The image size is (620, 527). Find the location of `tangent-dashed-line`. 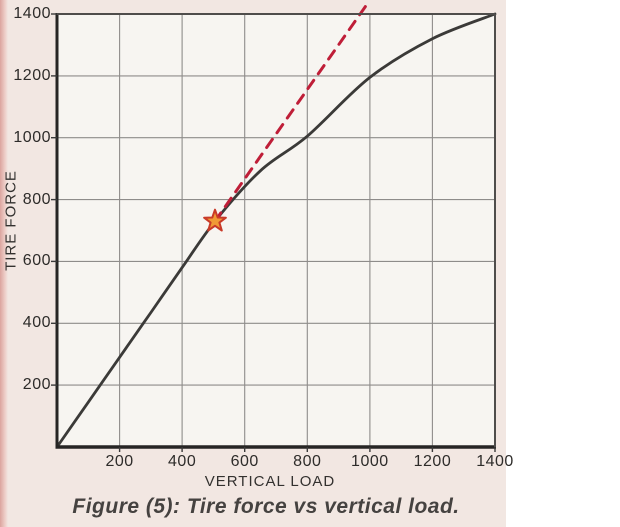

tangent-dashed-line is located at coordinates (291, 113).